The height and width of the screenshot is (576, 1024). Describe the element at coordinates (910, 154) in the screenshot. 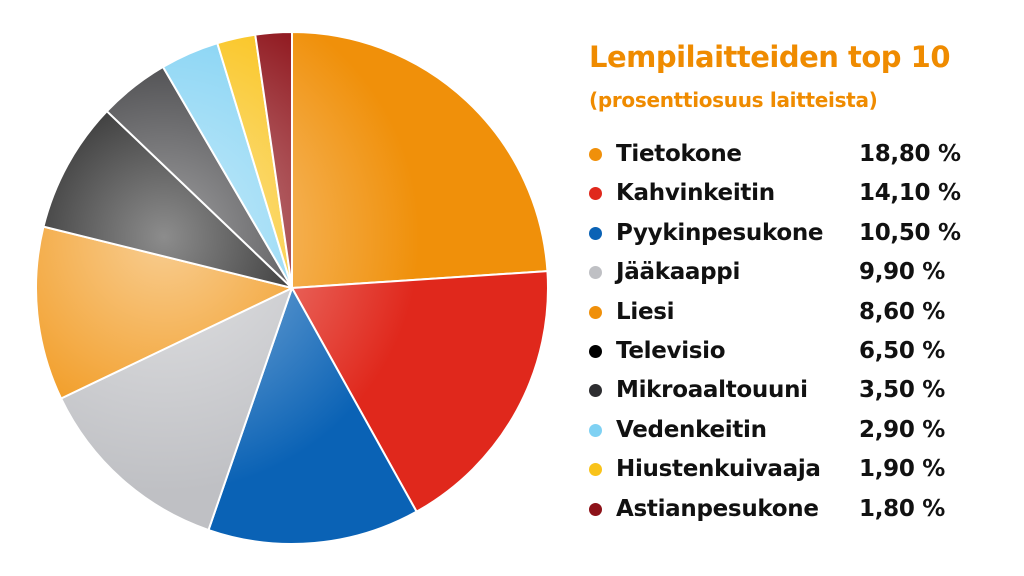

I see `legend-value: 18,80 %` at that location.